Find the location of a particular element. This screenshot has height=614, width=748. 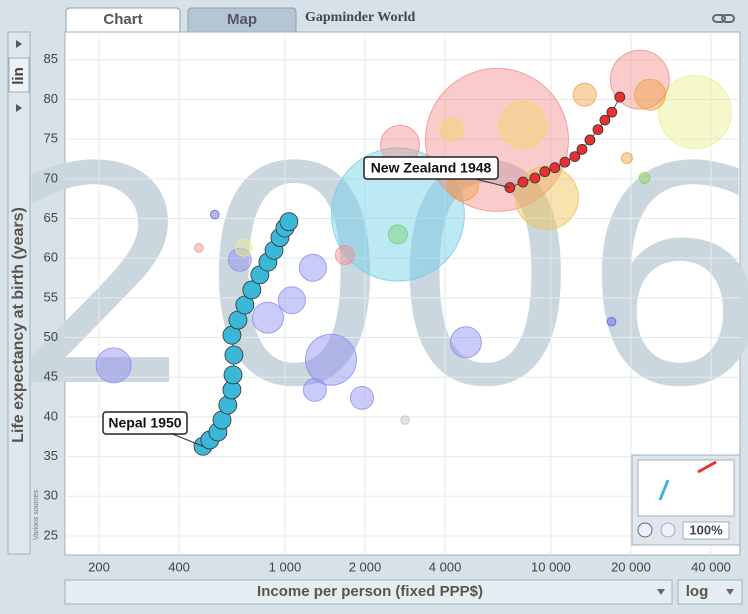

y-scale-toggle is located at coordinates (19, 75).